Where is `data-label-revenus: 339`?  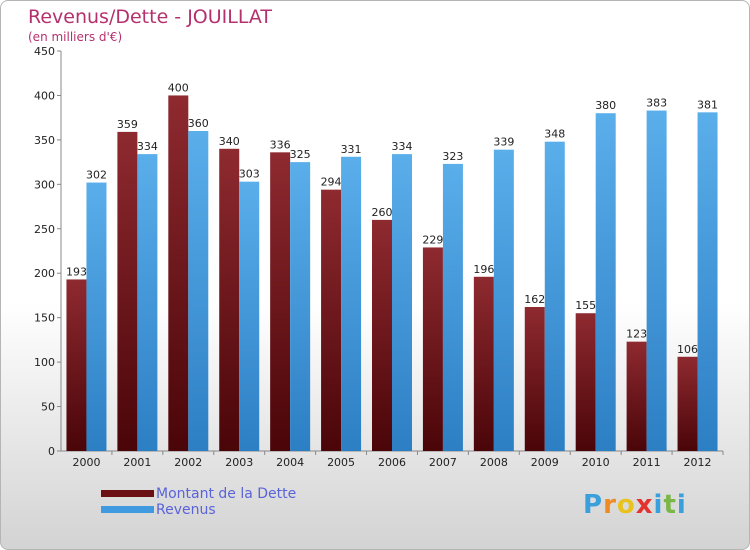
data-label-revenus: 339 is located at coordinates (503, 142).